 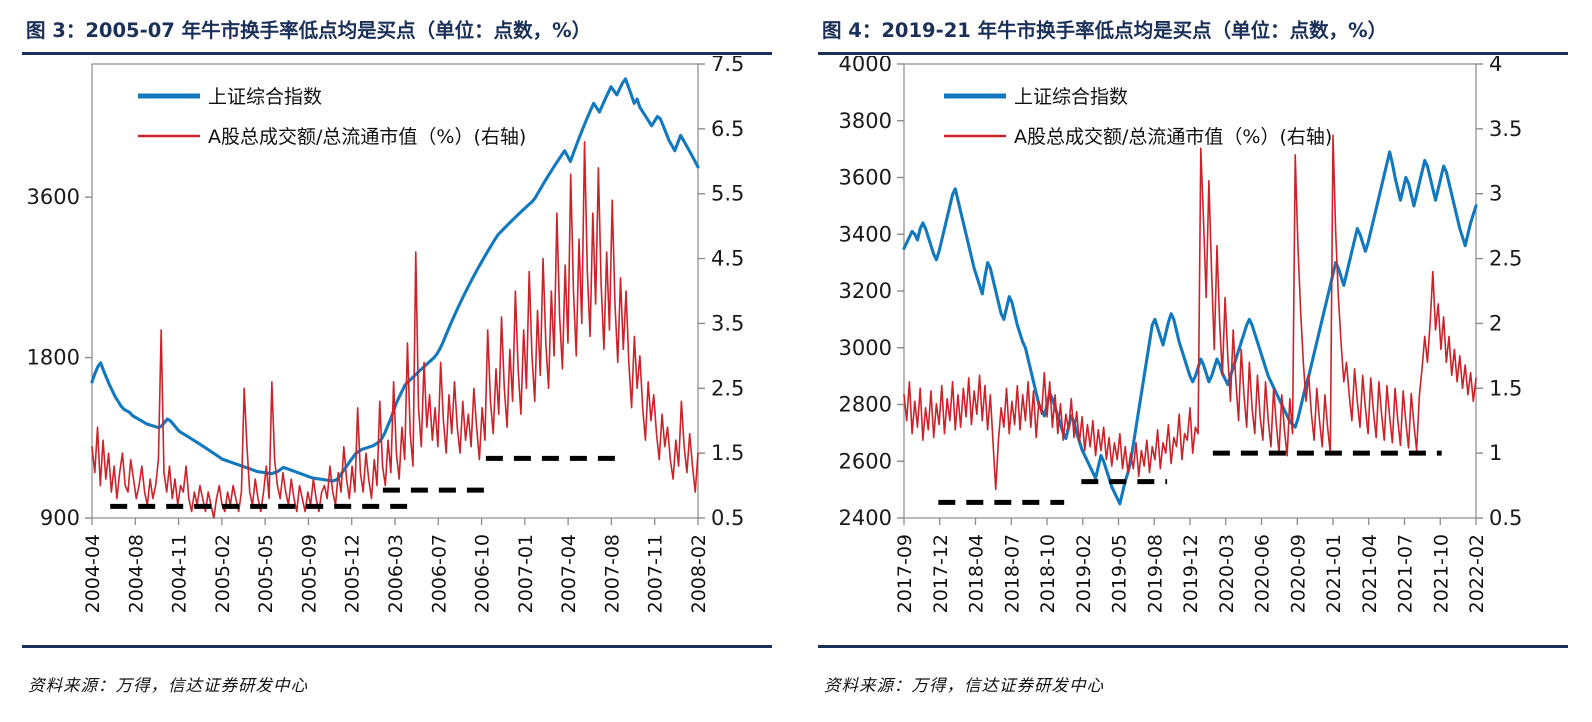 I want to click on source-note-left: 资料来源：万得，信达证券研发中心, so click(x=168, y=685).